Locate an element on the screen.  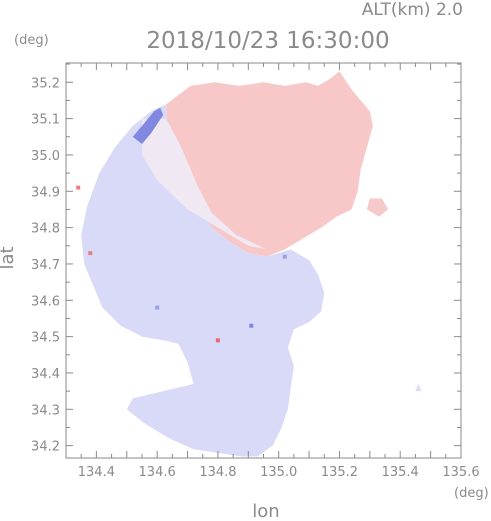
y-unit-label: (deg) is located at coordinates (31, 40).